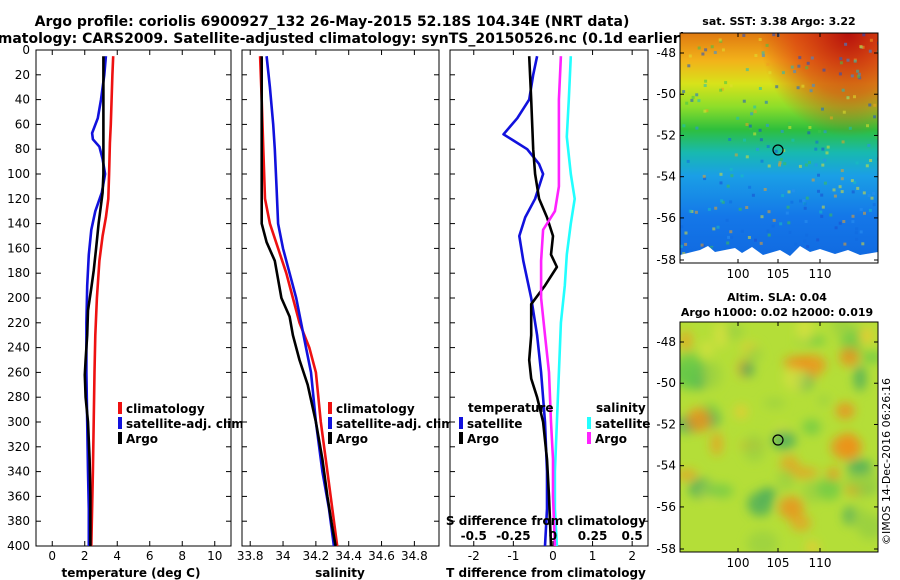 This screenshot has width=900, height=580. What do you see at coordinates (381, 556) in the screenshot?
I see `x-tick-label: 34.6` at bounding box center [381, 556].